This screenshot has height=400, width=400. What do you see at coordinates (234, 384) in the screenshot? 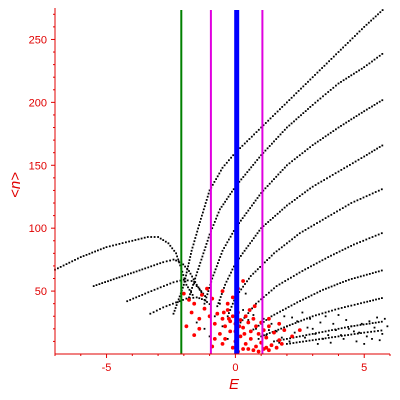
I see `x-axis-label: E` at bounding box center [234, 384].